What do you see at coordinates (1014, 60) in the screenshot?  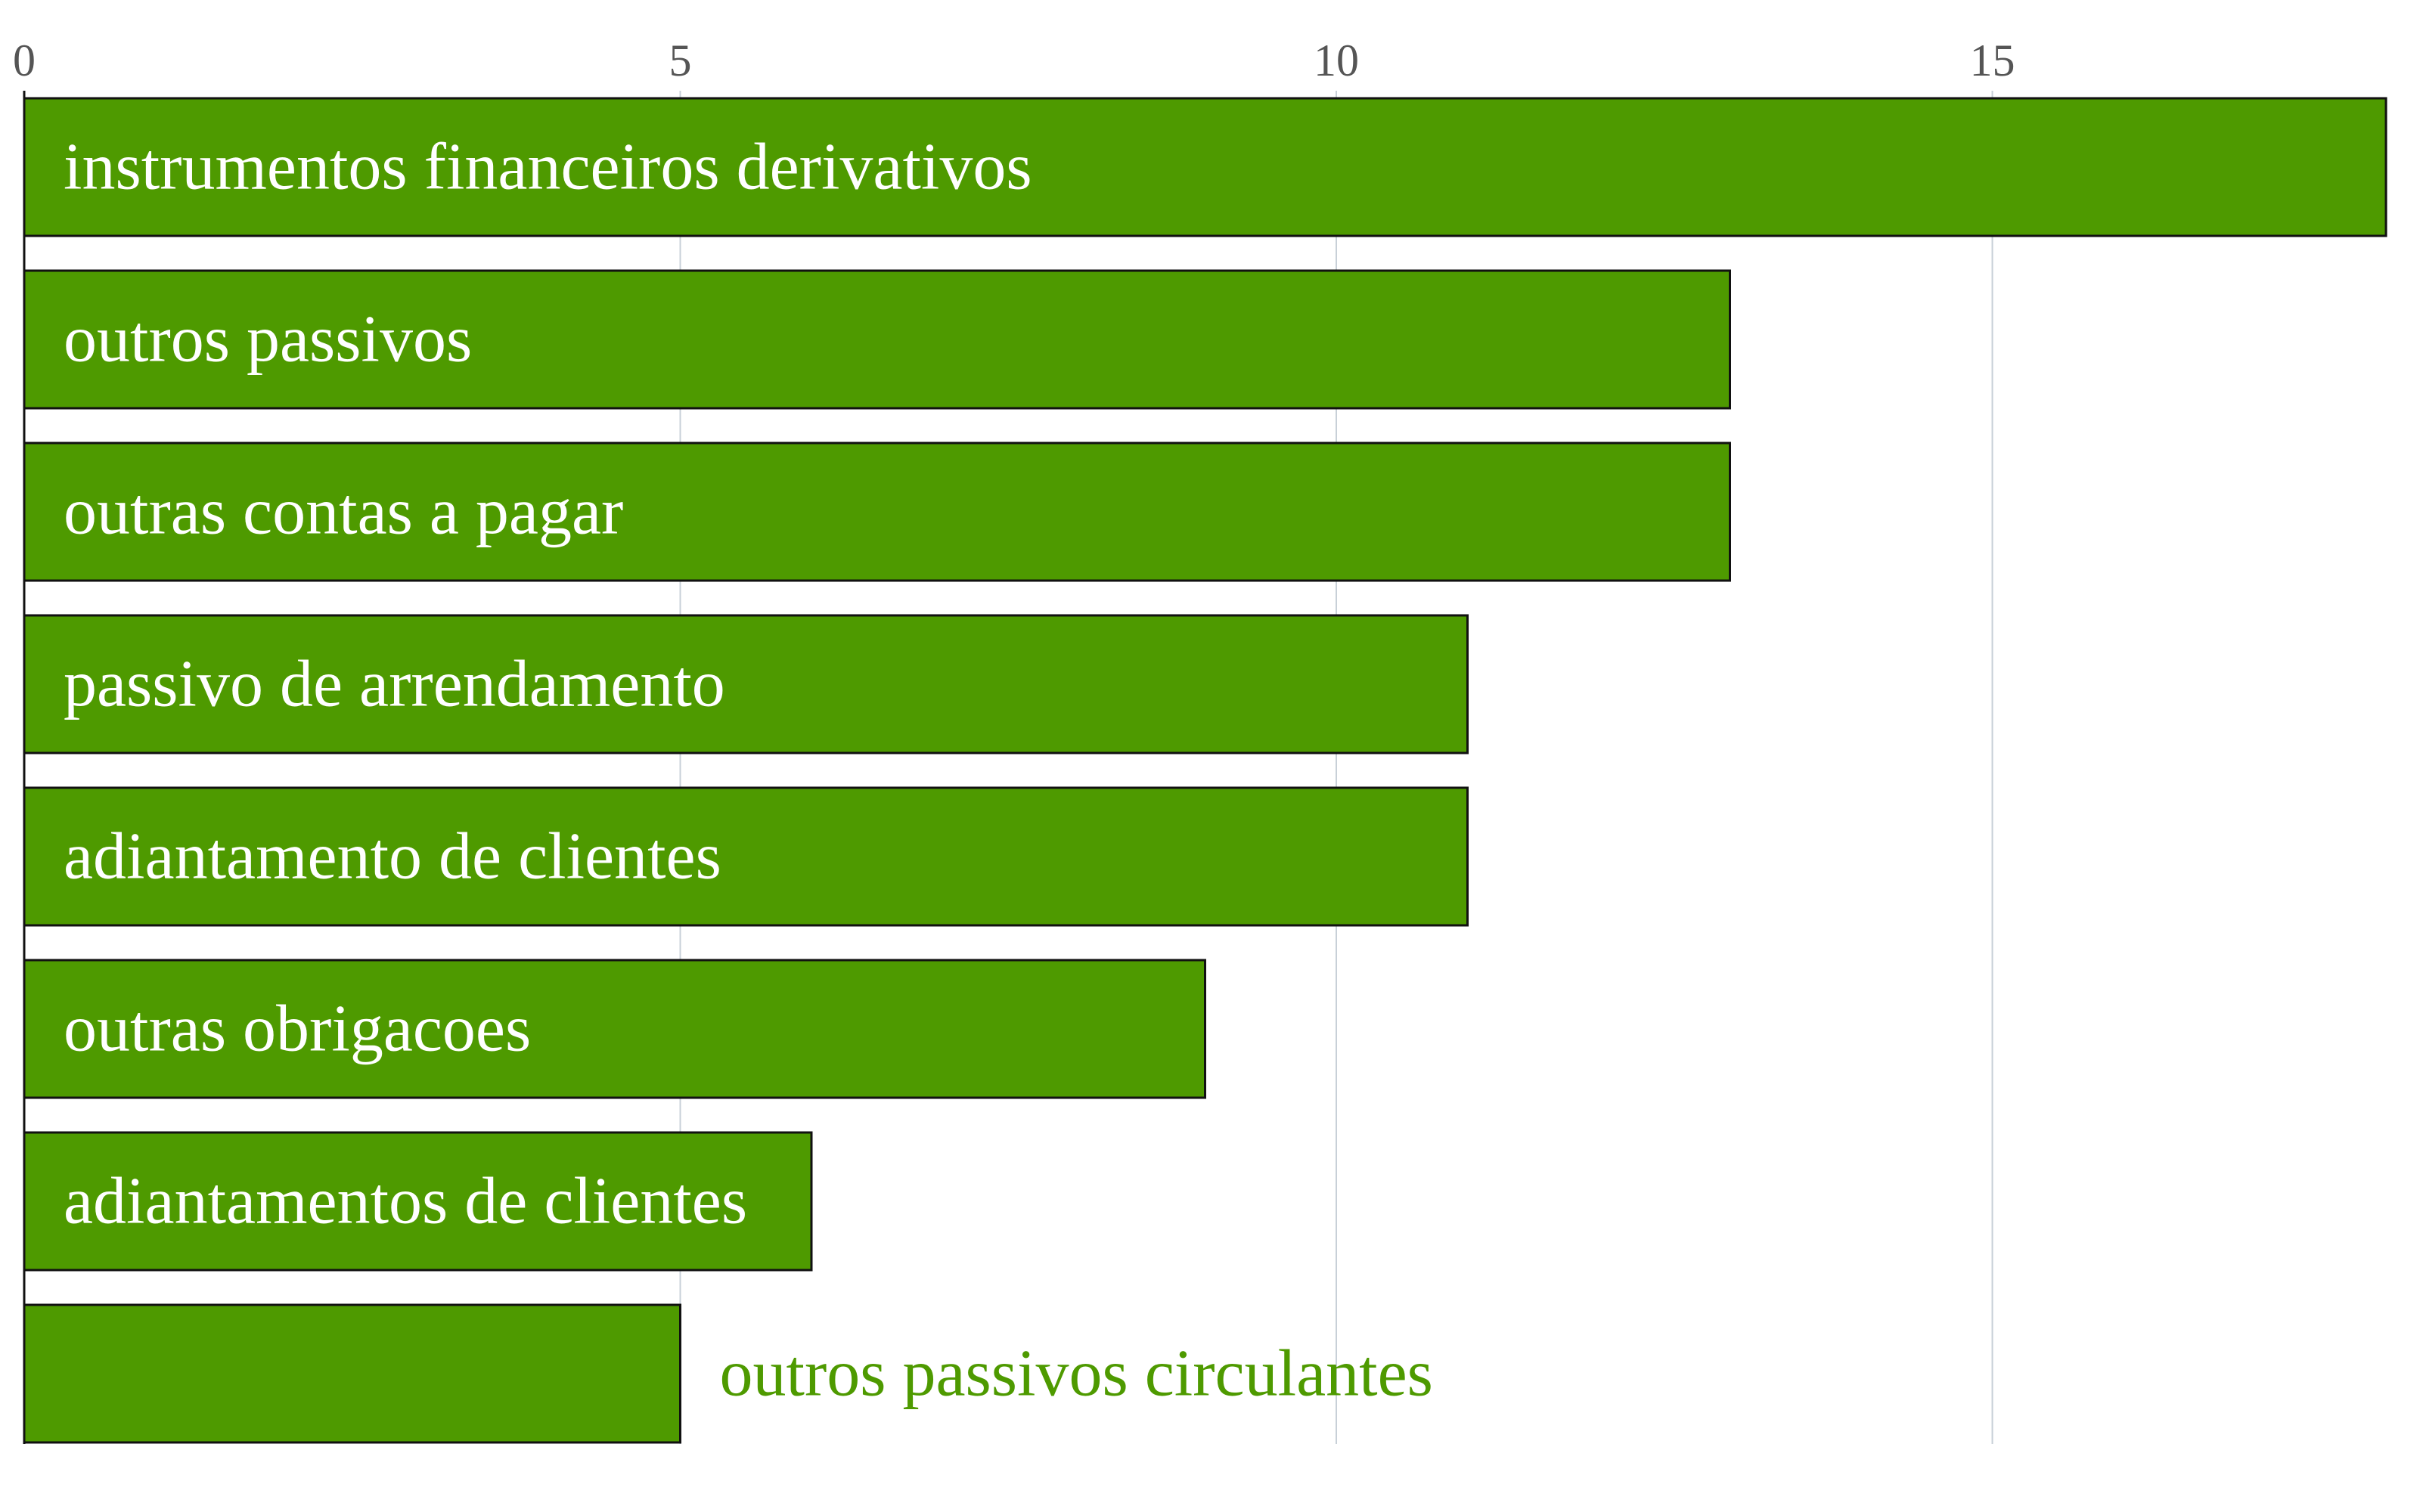 I see `x-axis-ticks: 0 5 10 15` at bounding box center [1014, 60].